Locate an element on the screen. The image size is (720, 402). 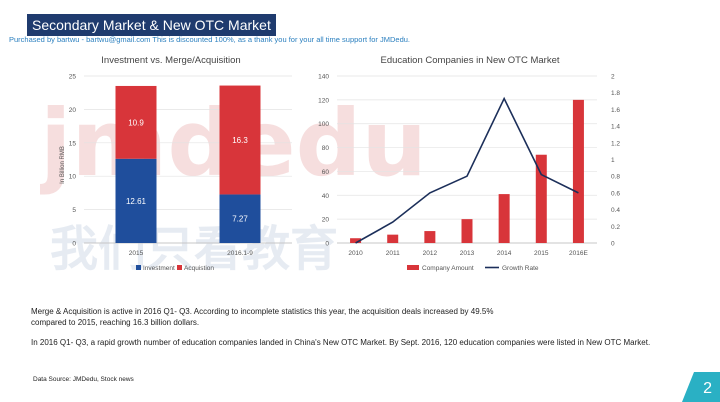
chart-title: Investment vs. Merge/Acquisition is located at coordinates (170, 60).